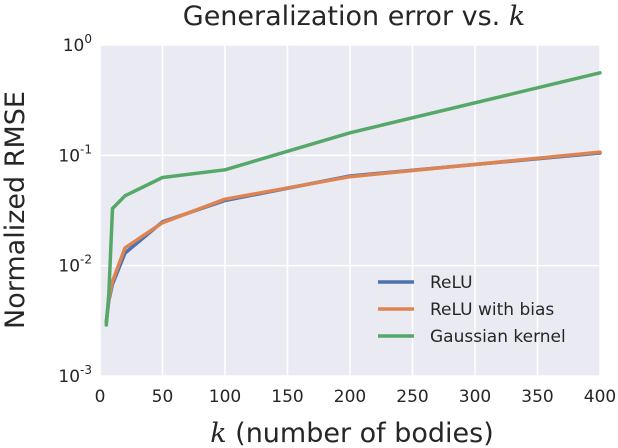 Image resolution: width=618 pixels, height=448 pixels. Describe the element at coordinates (412, 397) in the screenshot. I see `x-tick-label: 250` at that location.